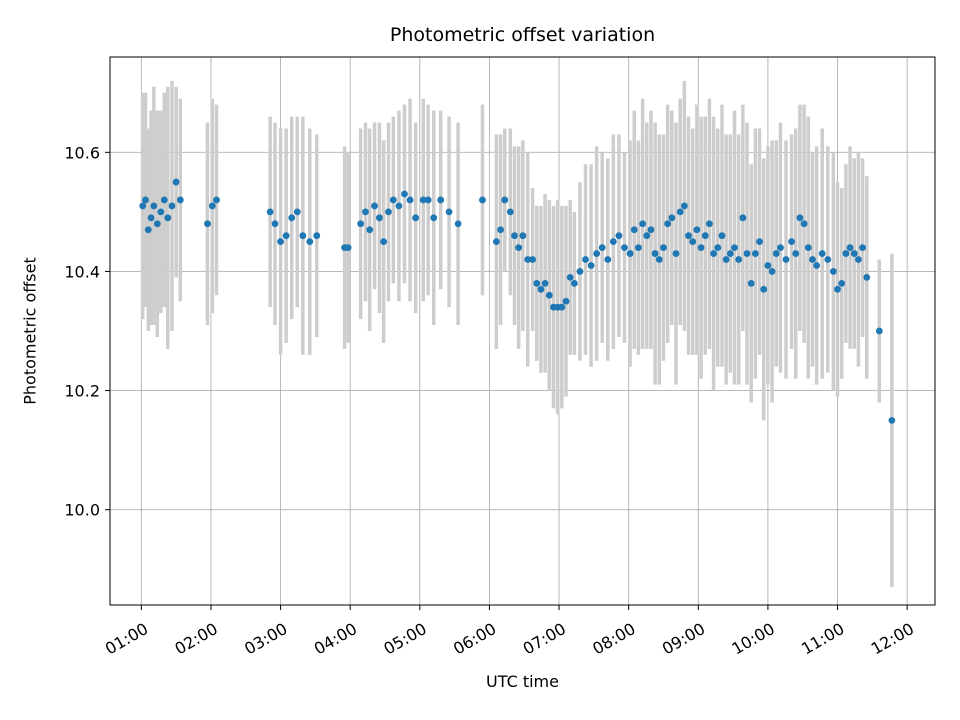  What do you see at coordinates (82, 510) in the screenshot?
I see `y-tick-label: 10.0` at bounding box center [82, 510].